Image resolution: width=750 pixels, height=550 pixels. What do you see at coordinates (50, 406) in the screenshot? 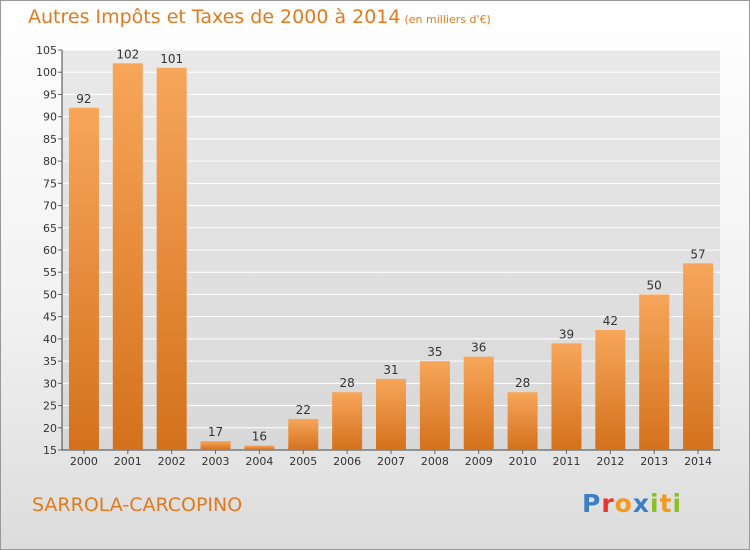
I see `y-tick-label: 25` at bounding box center [50, 406].